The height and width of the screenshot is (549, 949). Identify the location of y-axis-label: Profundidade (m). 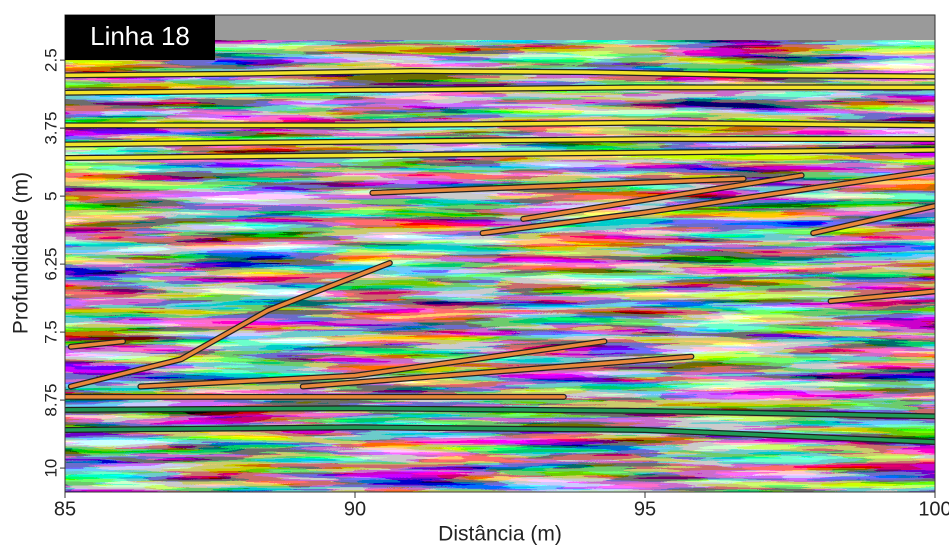
(21, 253).